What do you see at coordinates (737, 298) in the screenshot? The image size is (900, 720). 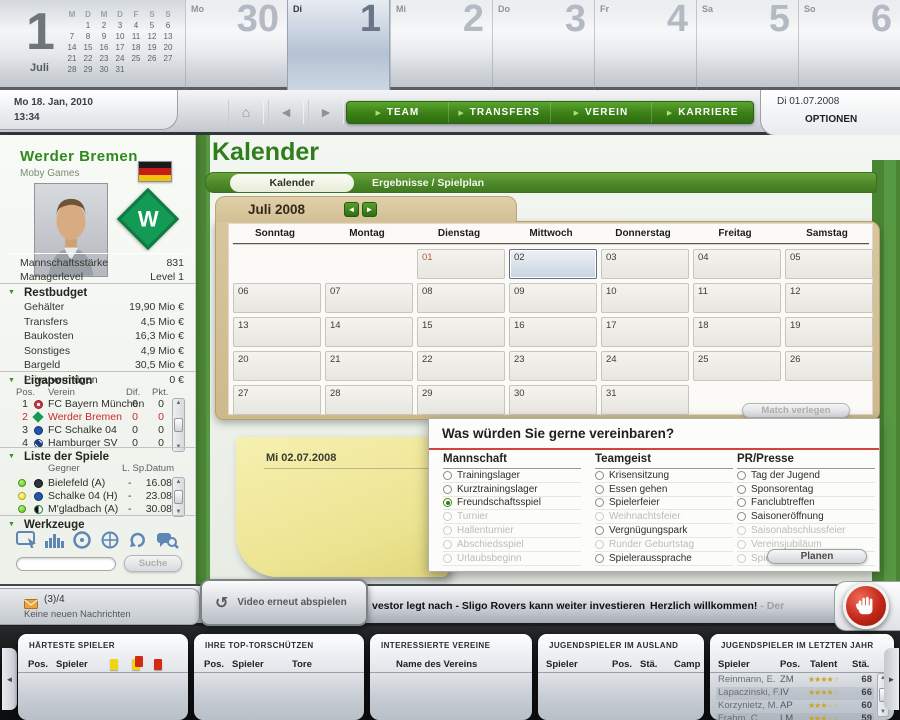 I see `calendar-day-11: 11` at bounding box center [737, 298].